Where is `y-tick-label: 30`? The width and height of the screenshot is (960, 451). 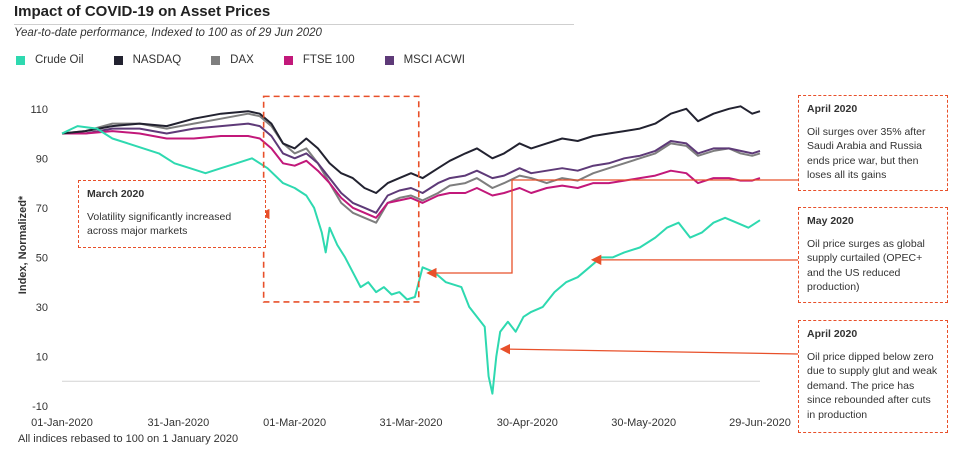
y-tick-label: 30 is located at coordinates (42, 308).